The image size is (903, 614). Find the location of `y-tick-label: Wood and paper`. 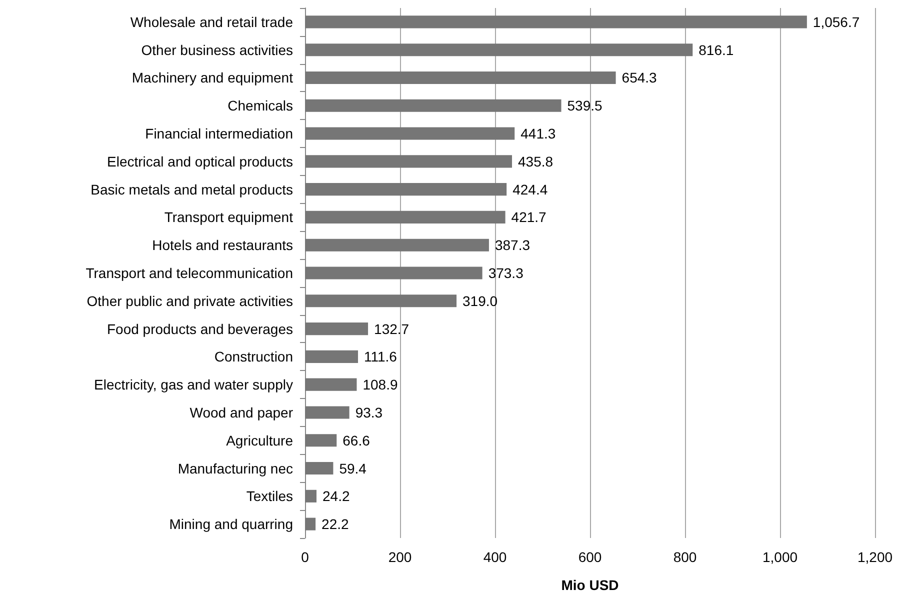

y-tick-label: Wood and paper is located at coordinates (242, 412).